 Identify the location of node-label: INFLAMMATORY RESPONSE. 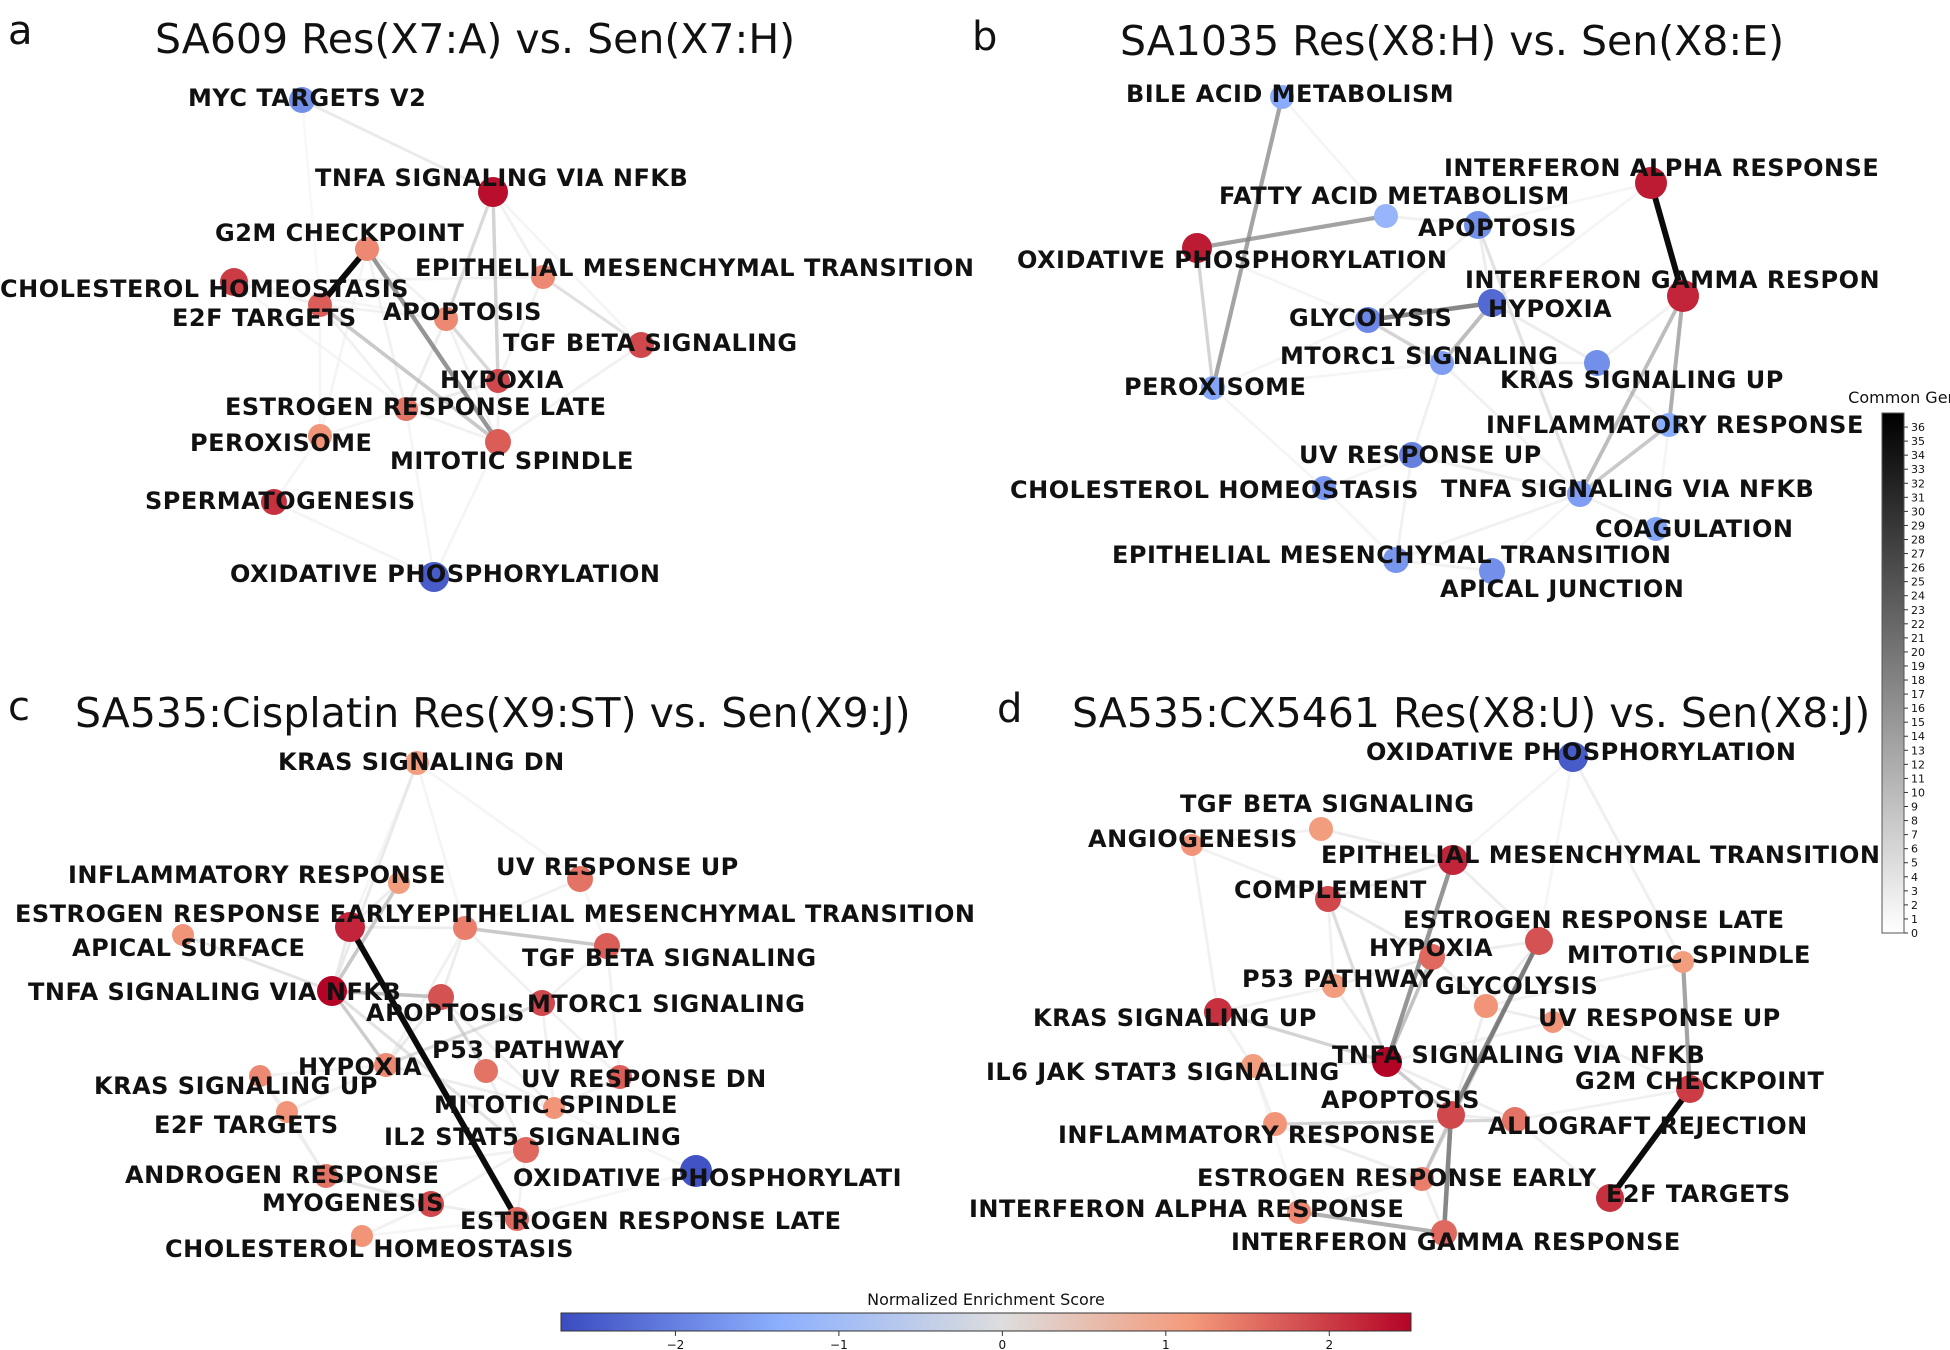
(1675, 425).